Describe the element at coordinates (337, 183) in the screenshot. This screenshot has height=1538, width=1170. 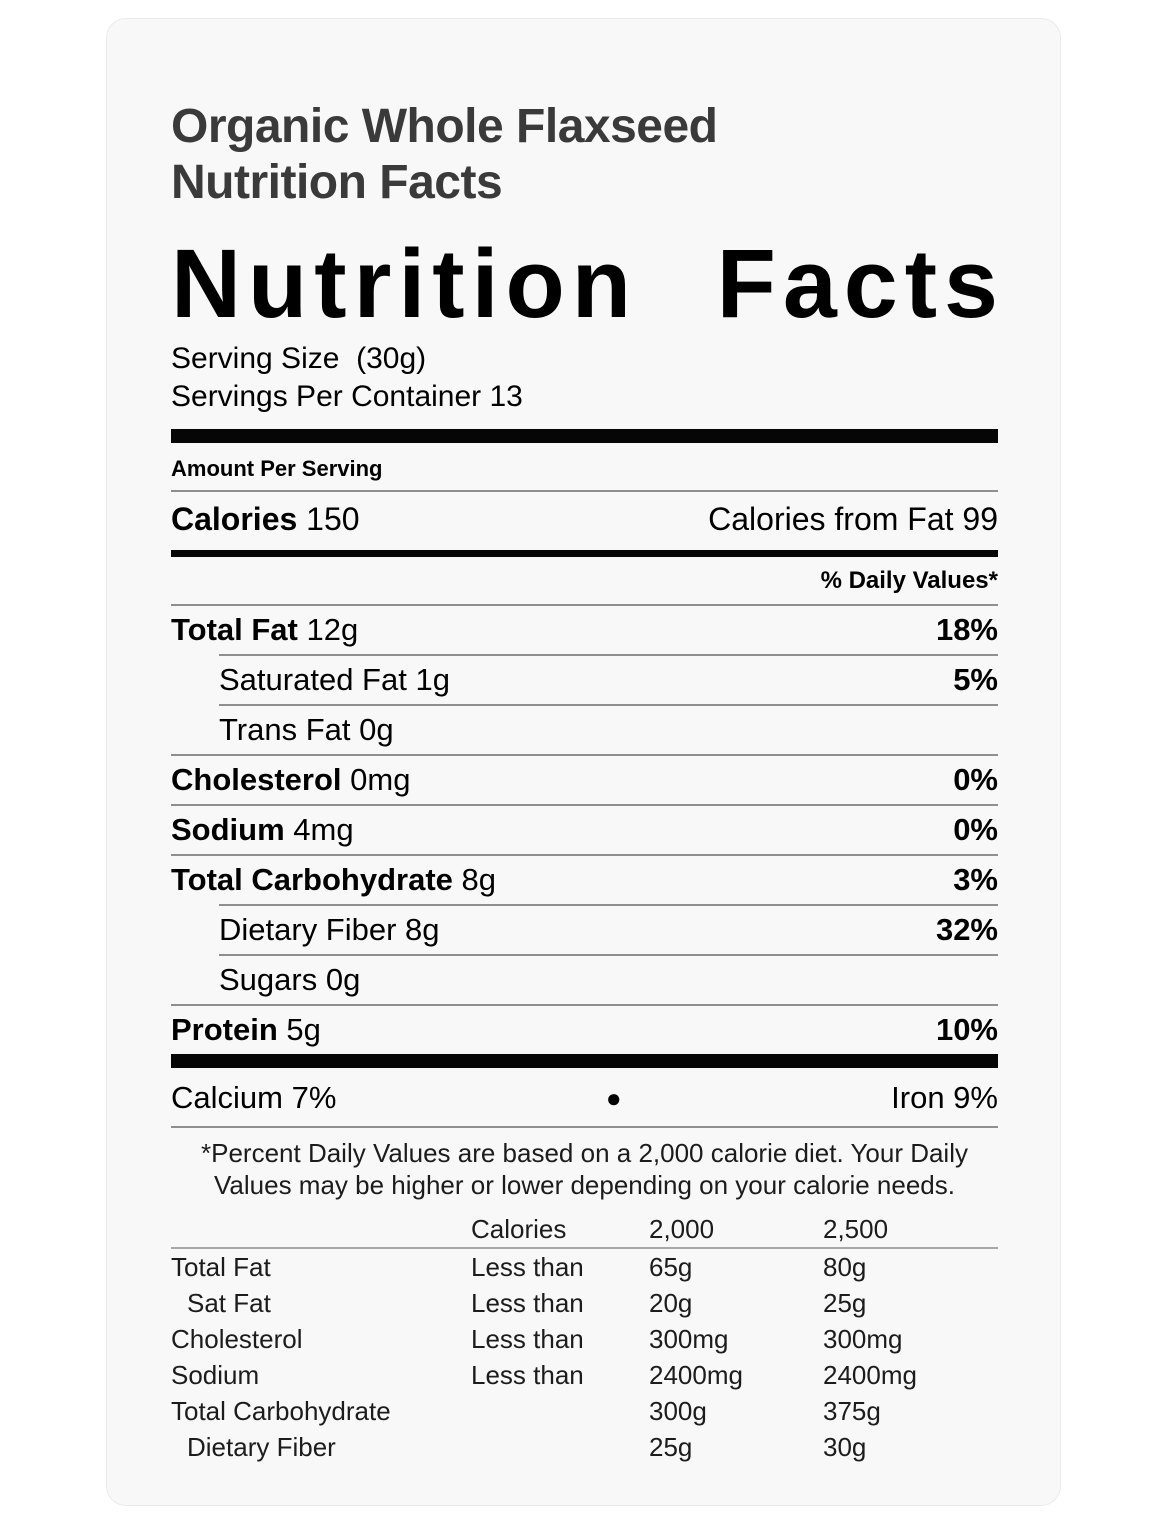
I see `page-title-line2: Nutrition Facts` at that location.